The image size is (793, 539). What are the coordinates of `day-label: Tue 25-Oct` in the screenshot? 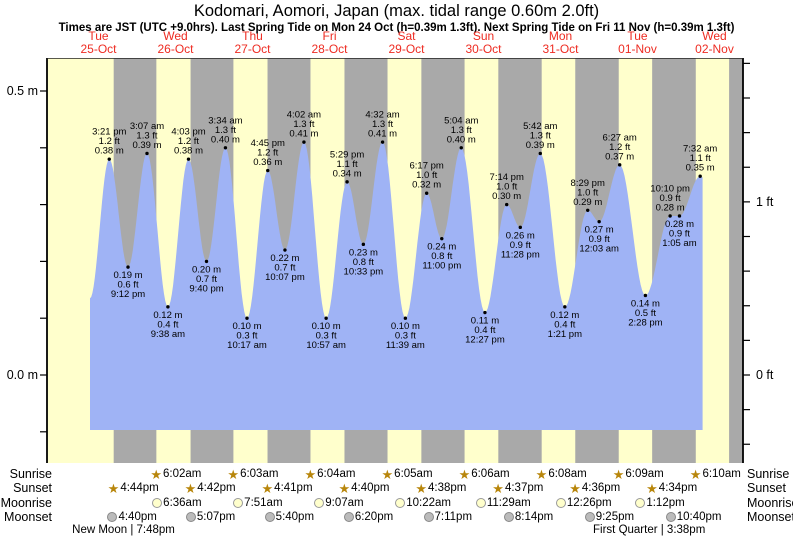 It's located at (98, 42).